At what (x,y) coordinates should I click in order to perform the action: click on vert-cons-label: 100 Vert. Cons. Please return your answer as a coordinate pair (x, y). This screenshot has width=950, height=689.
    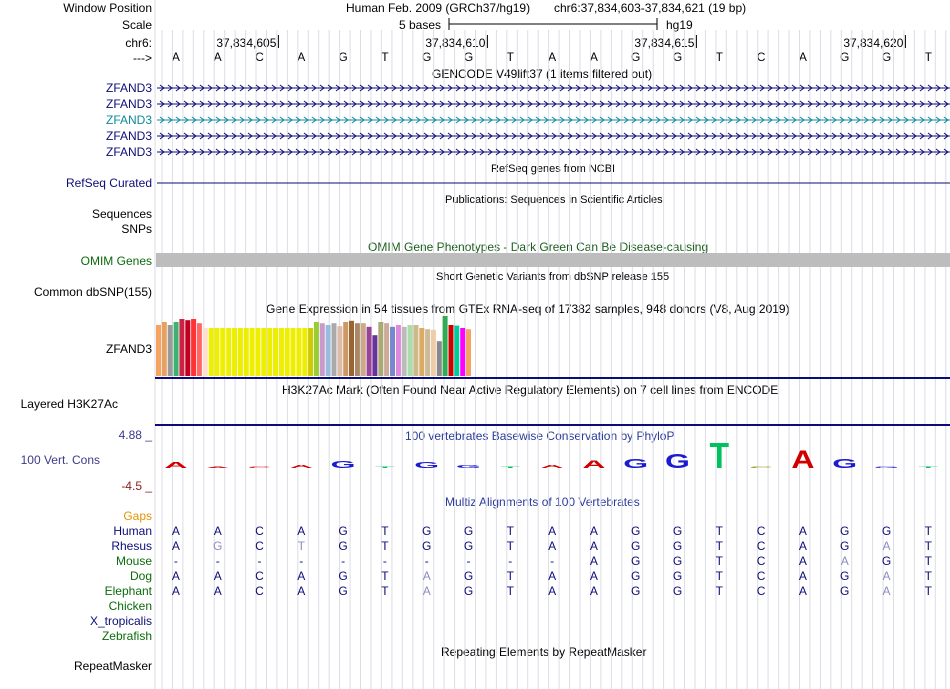
    Looking at the image, I should click on (60, 460).